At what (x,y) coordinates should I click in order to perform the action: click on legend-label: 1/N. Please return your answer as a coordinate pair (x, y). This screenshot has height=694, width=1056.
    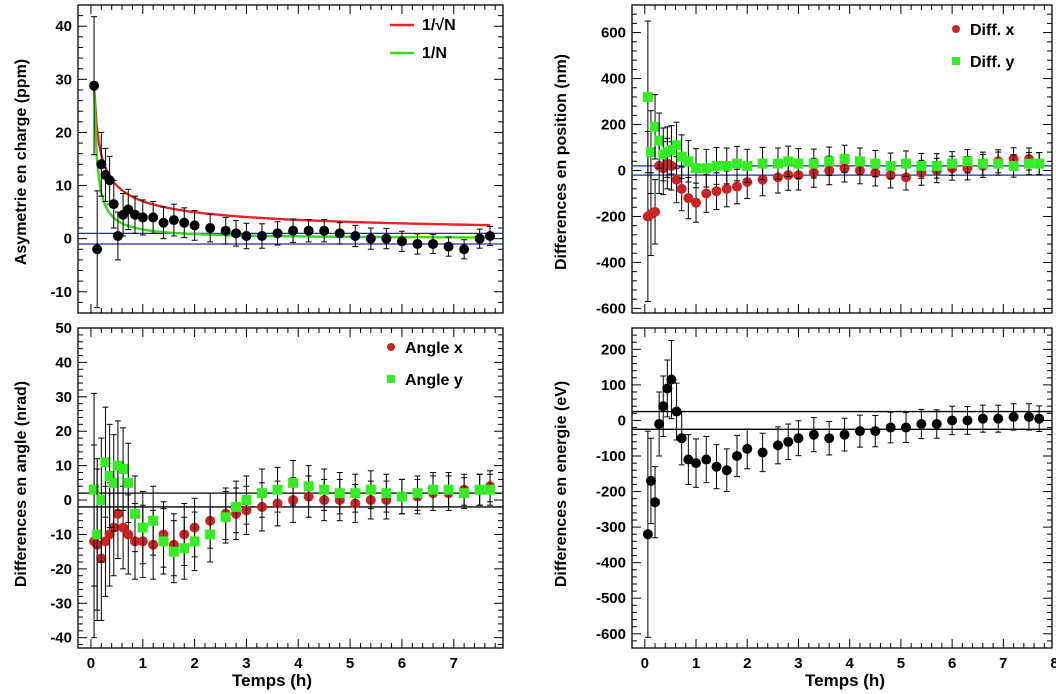
    Looking at the image, I should click on (434, 53).